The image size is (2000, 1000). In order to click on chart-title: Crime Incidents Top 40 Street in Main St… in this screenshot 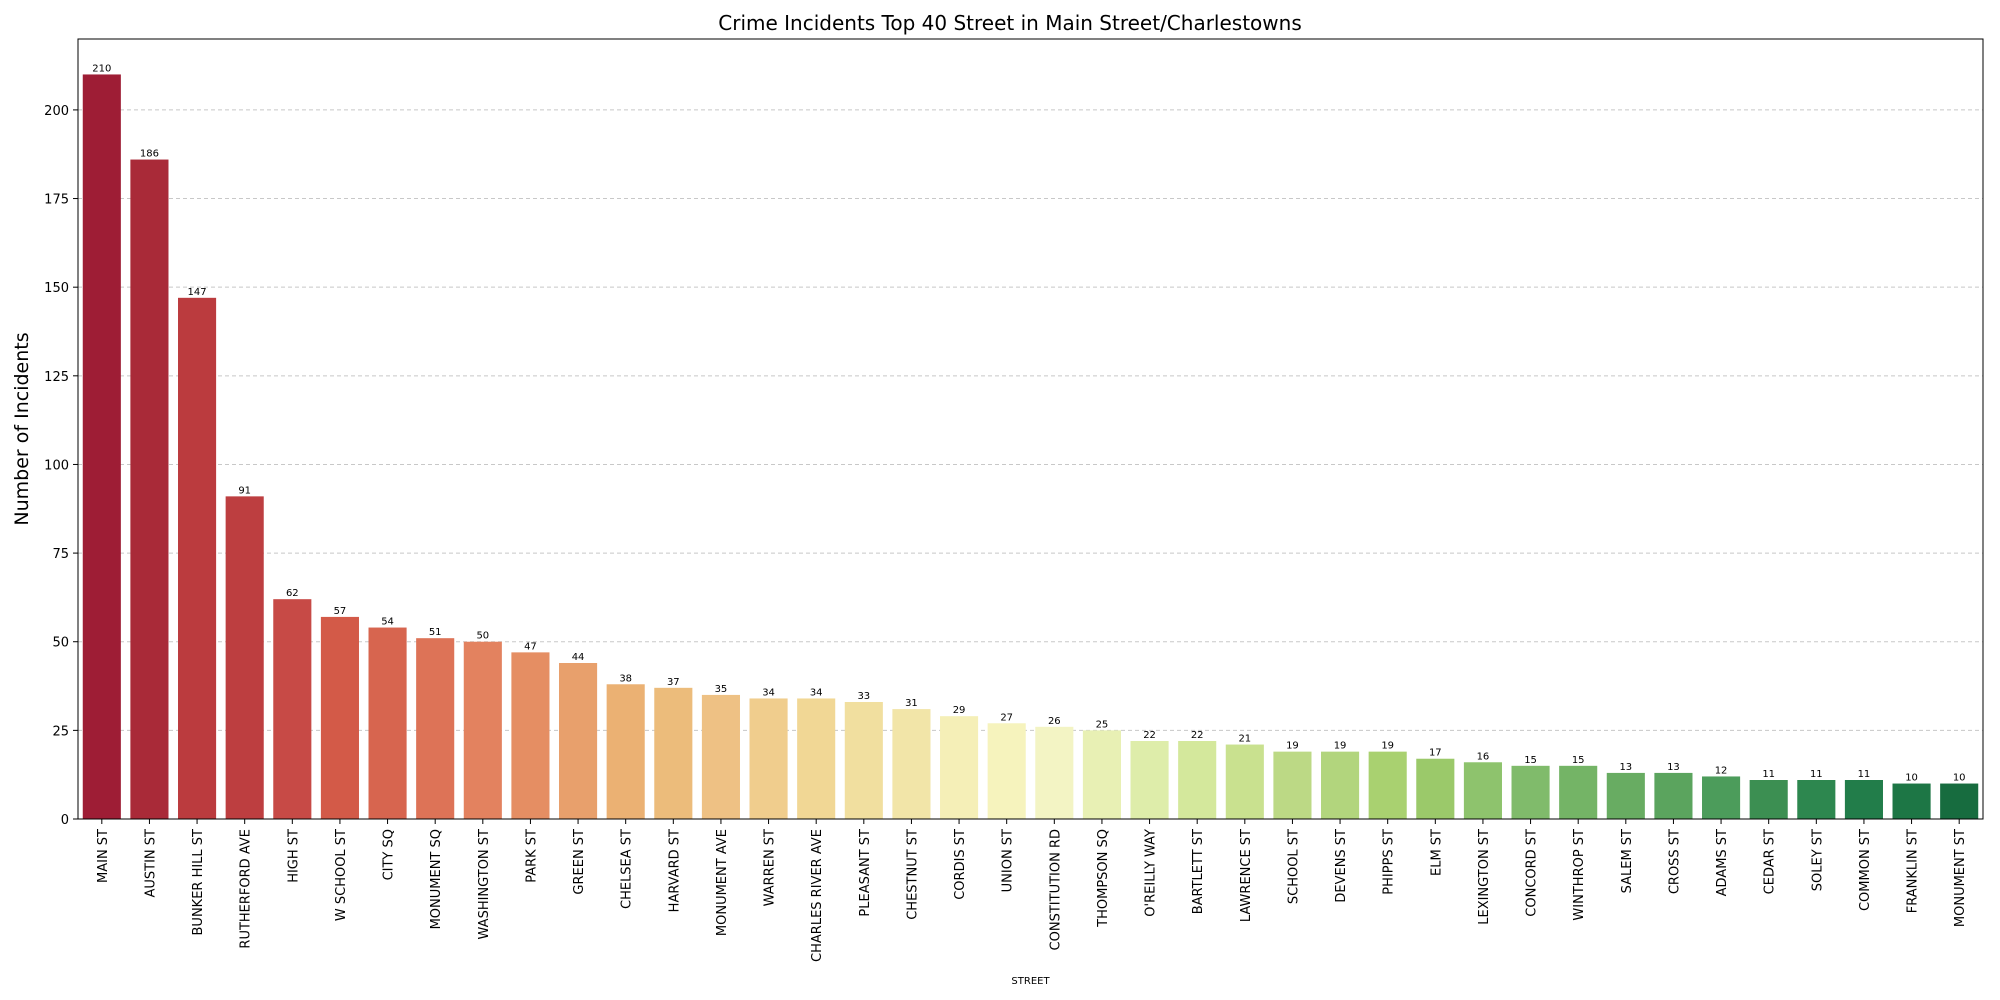, I will do `click(1010, 23)`.